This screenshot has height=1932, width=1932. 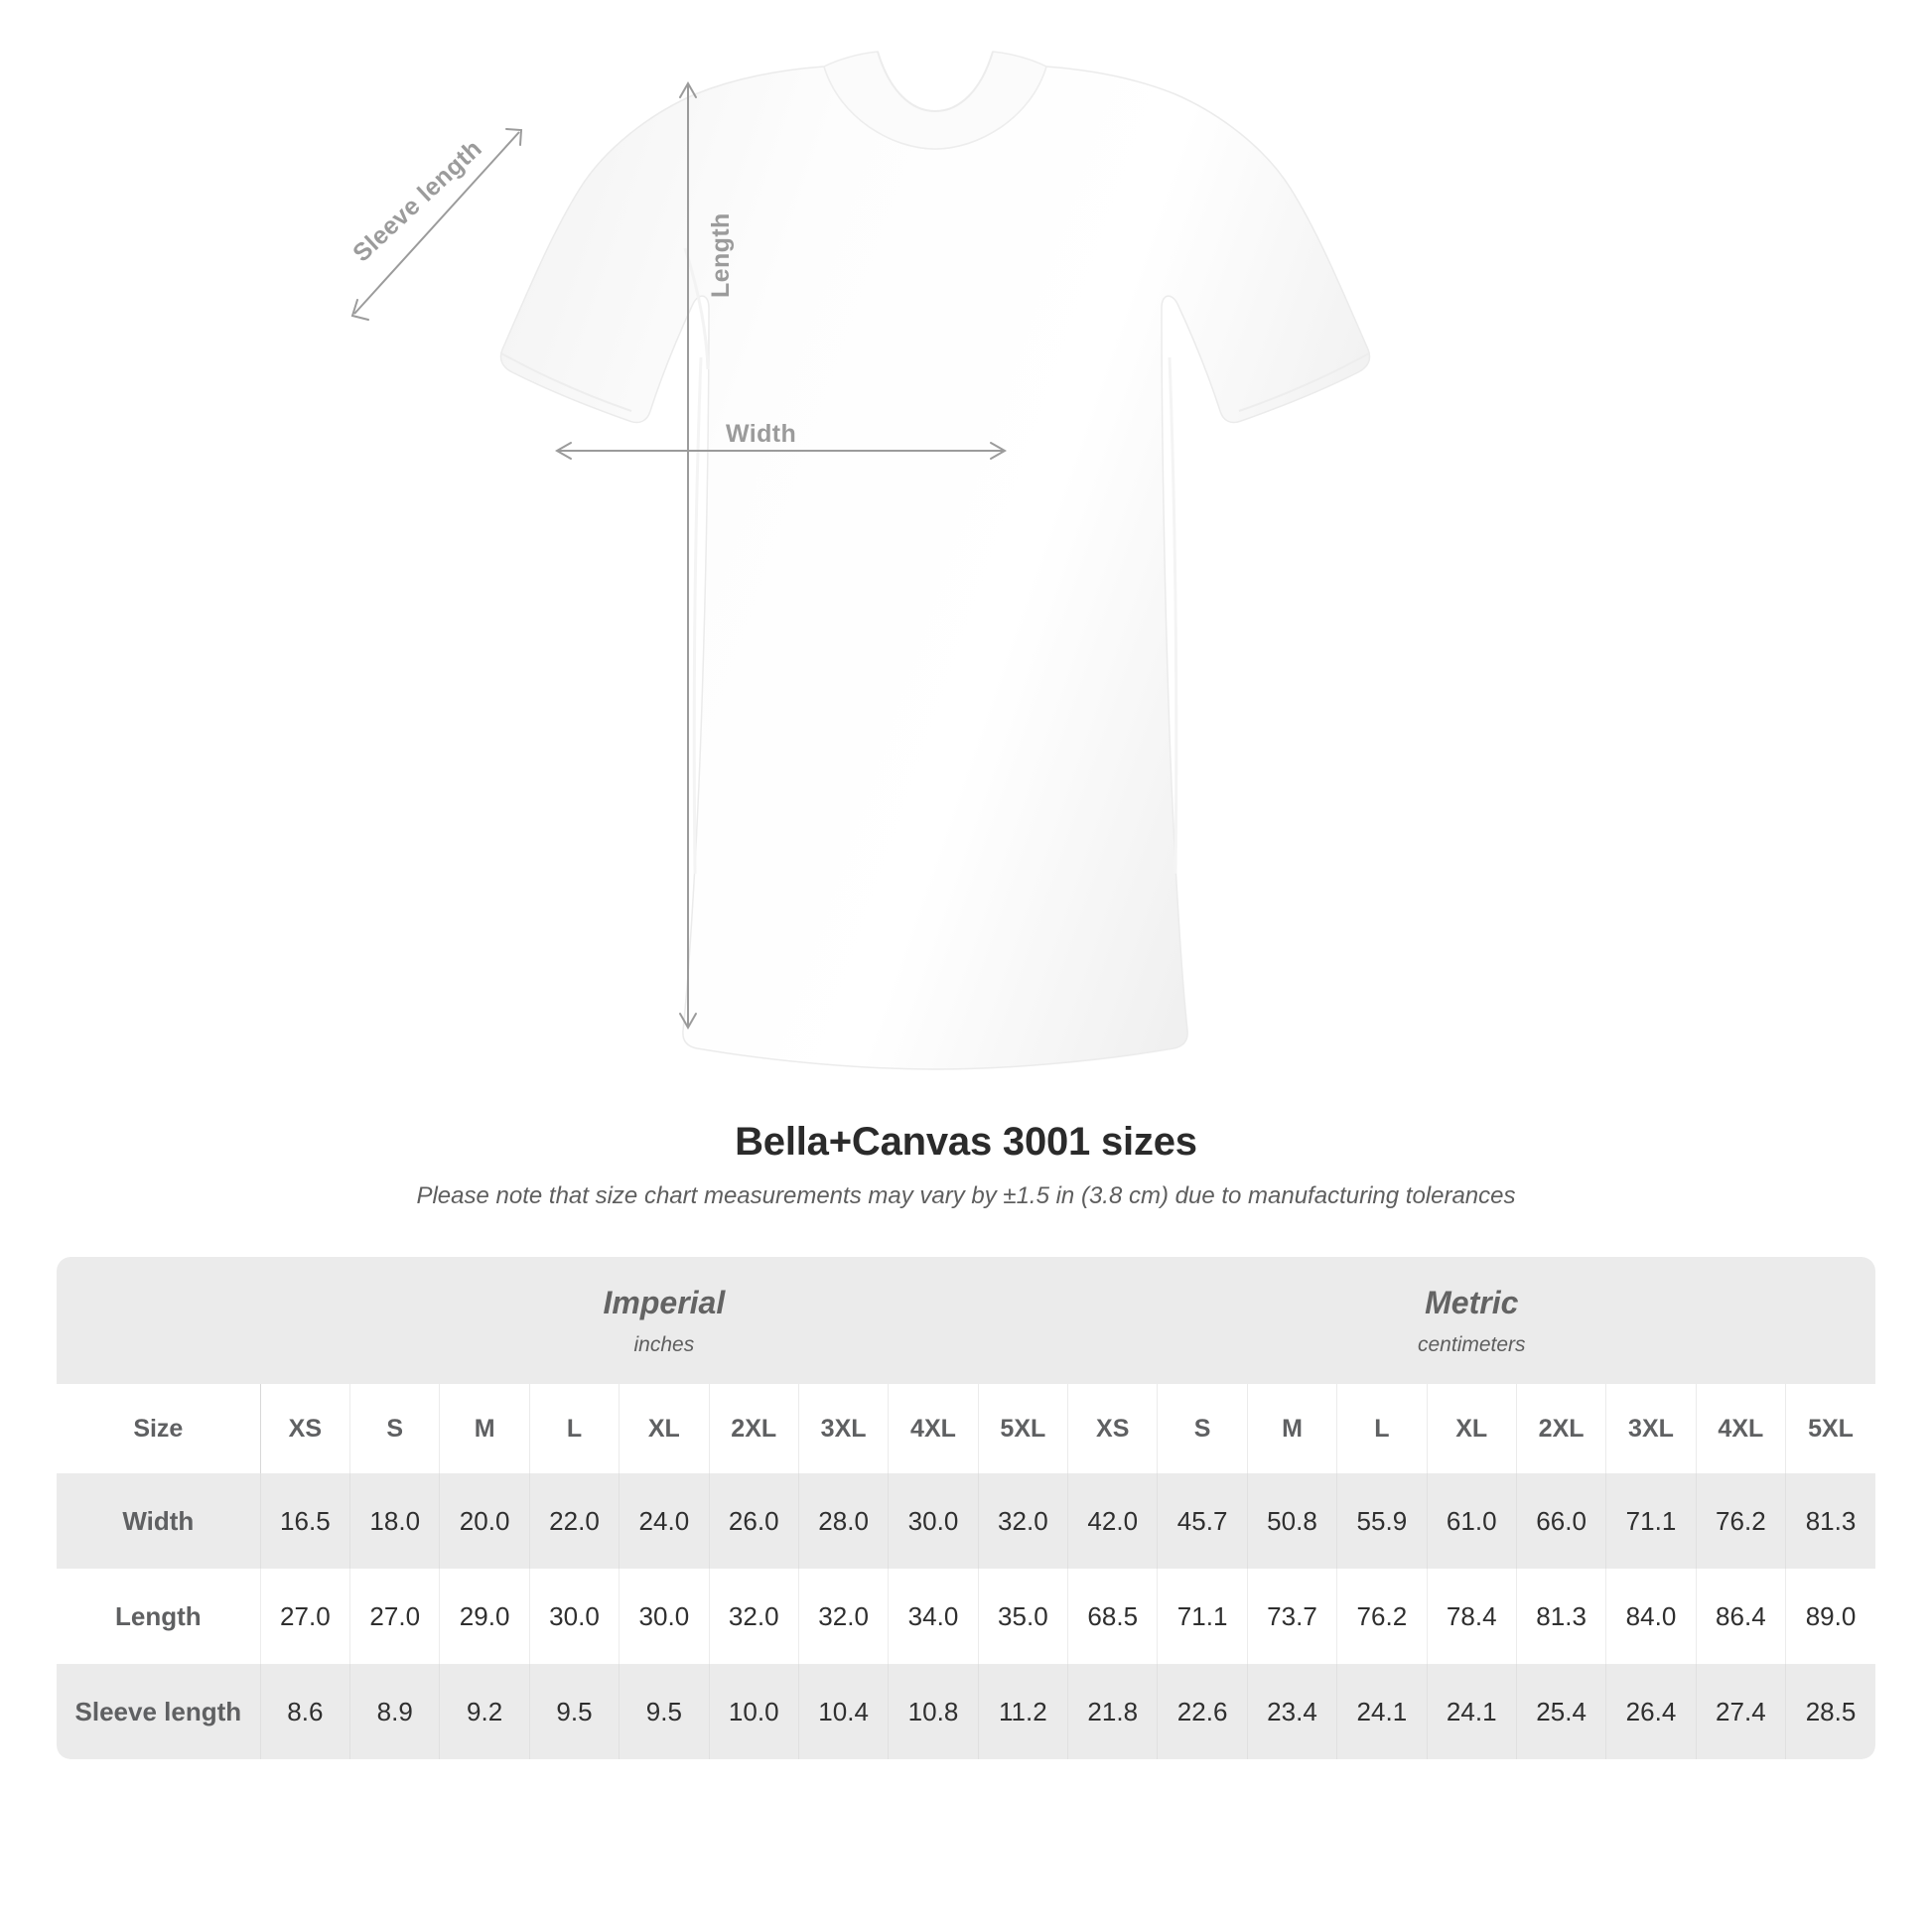 What do you see at coordinates (754, 1711) in the screenshot?
I see `cell-sleeve-length-imperial-2xl: 10.0` at bounding box center [754, 1711].